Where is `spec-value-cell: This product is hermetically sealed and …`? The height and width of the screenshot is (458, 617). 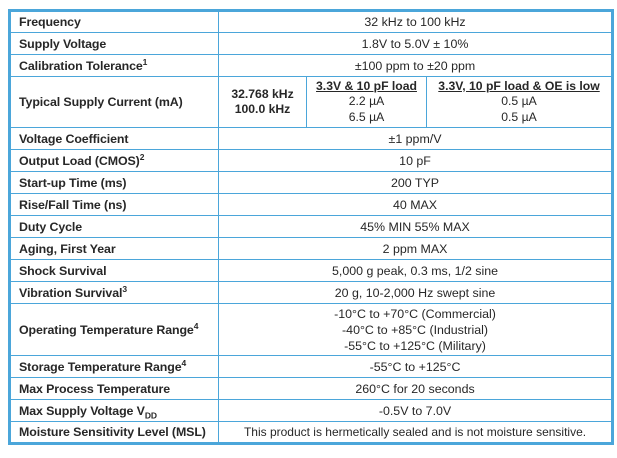
spec-value-cell: This product is hermetically sealed and … is located at coordinates (415, 432).